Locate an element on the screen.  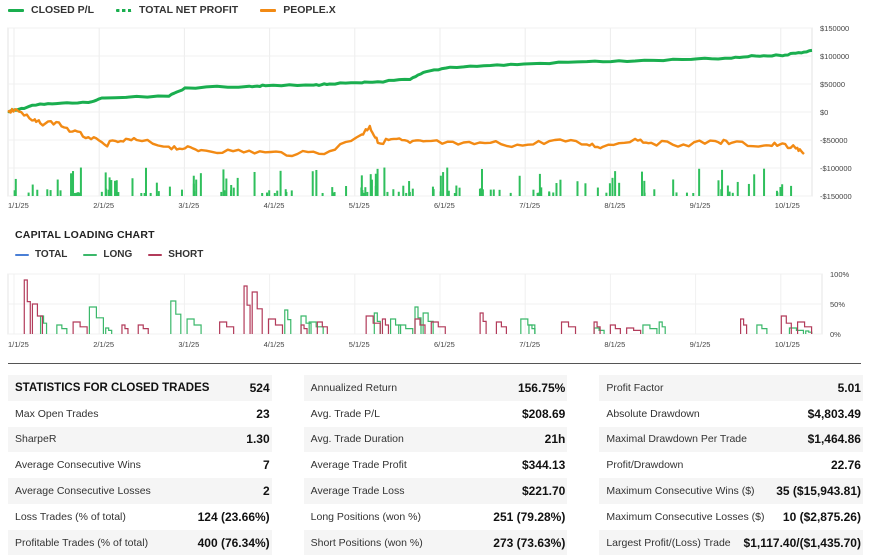
legend-total: TOTAL is located at coordinates (41, 254).